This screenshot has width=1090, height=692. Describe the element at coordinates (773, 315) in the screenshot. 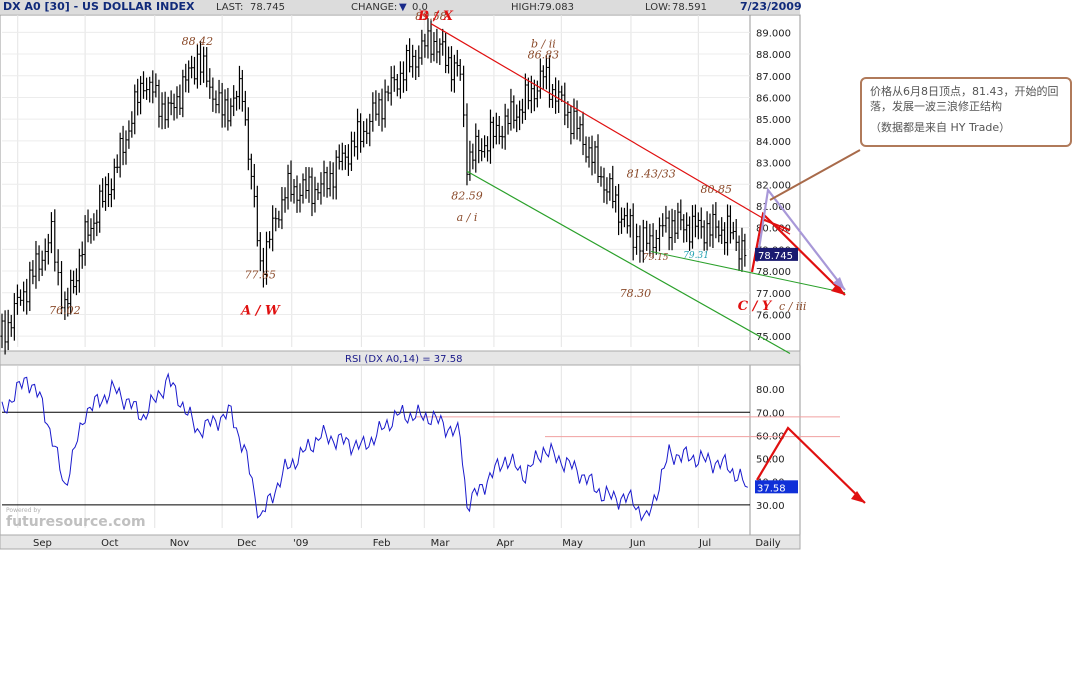

I see `price-tick-label: 76.000` at that location.